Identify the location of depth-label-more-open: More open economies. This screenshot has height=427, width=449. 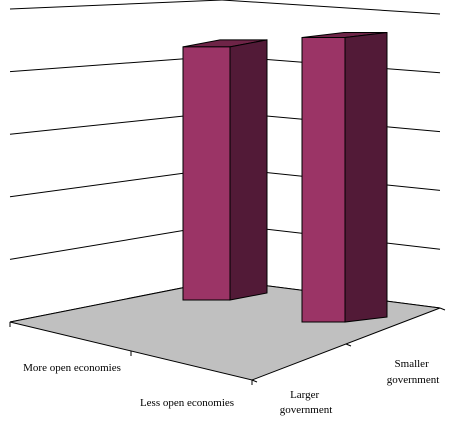
(72, 368).